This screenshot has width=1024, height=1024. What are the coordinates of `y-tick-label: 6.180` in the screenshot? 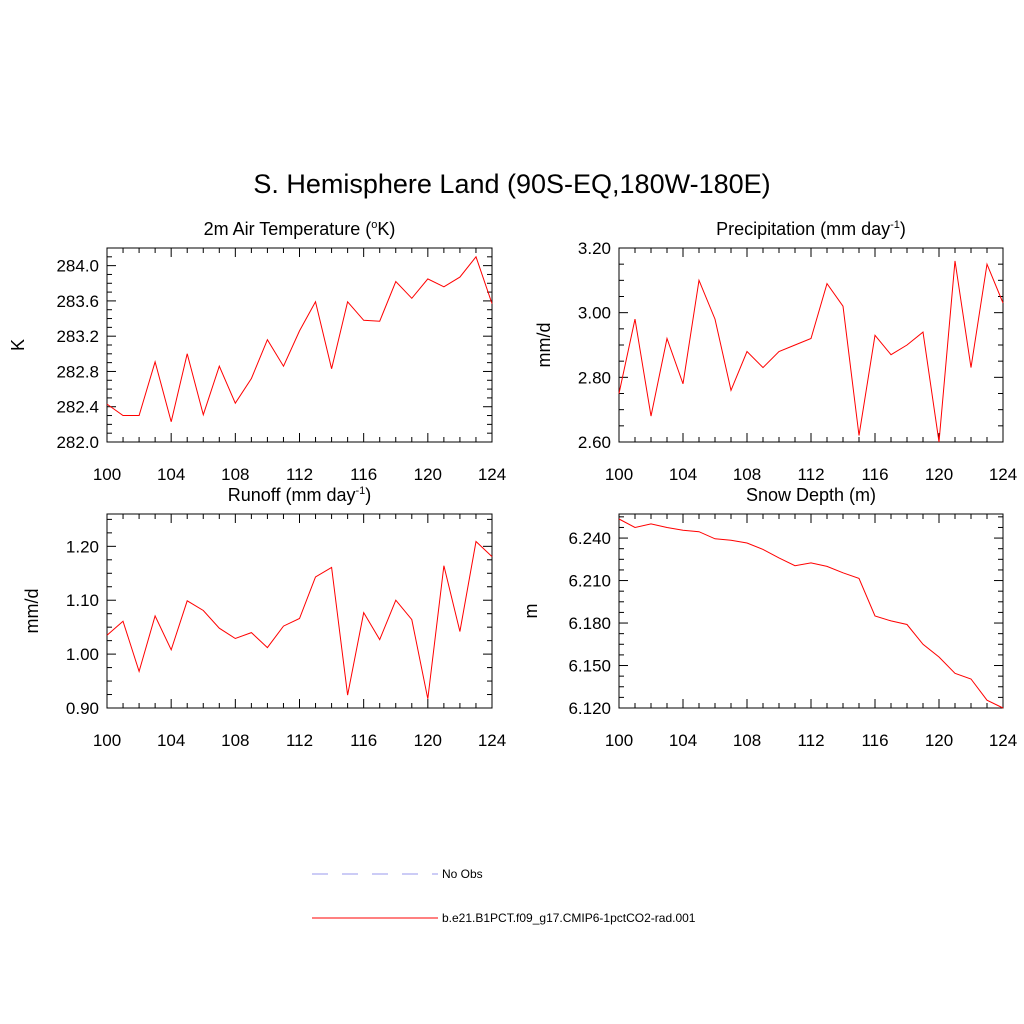 It's located at (589, 623).